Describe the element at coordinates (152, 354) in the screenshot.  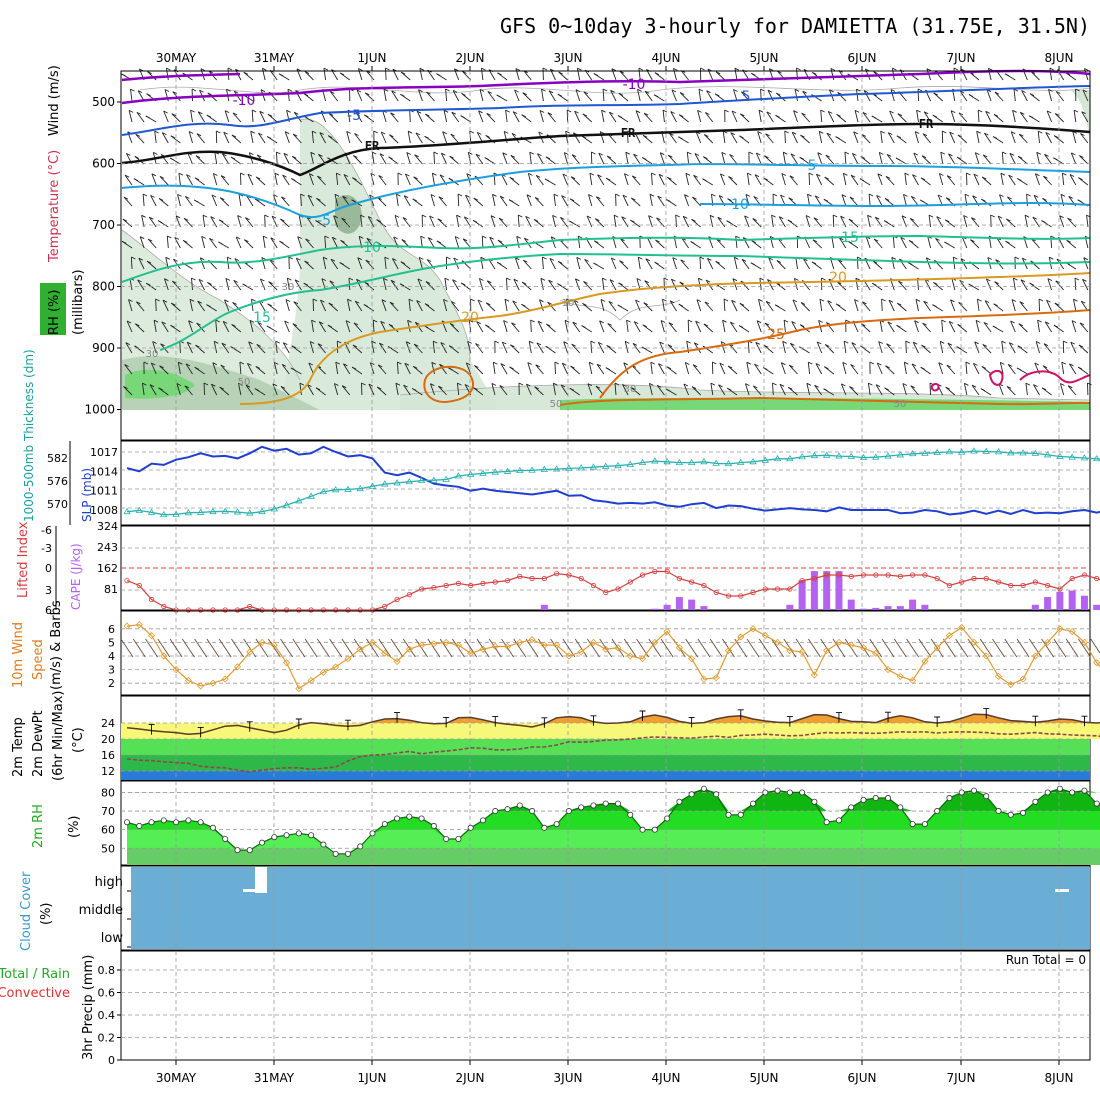
I see `contour-label: 30` at that location.